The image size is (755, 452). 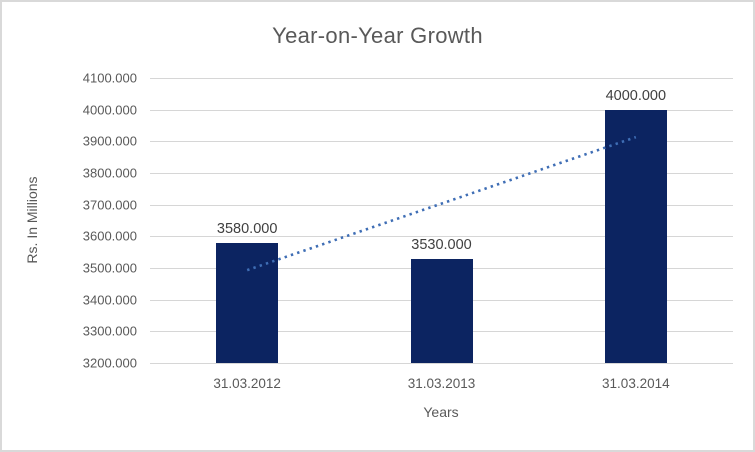 What do you see at coordinates (636, 383) in the screenshot?
I see `x-tick-label: 31.03.2014` at bounding box center [636, 383].